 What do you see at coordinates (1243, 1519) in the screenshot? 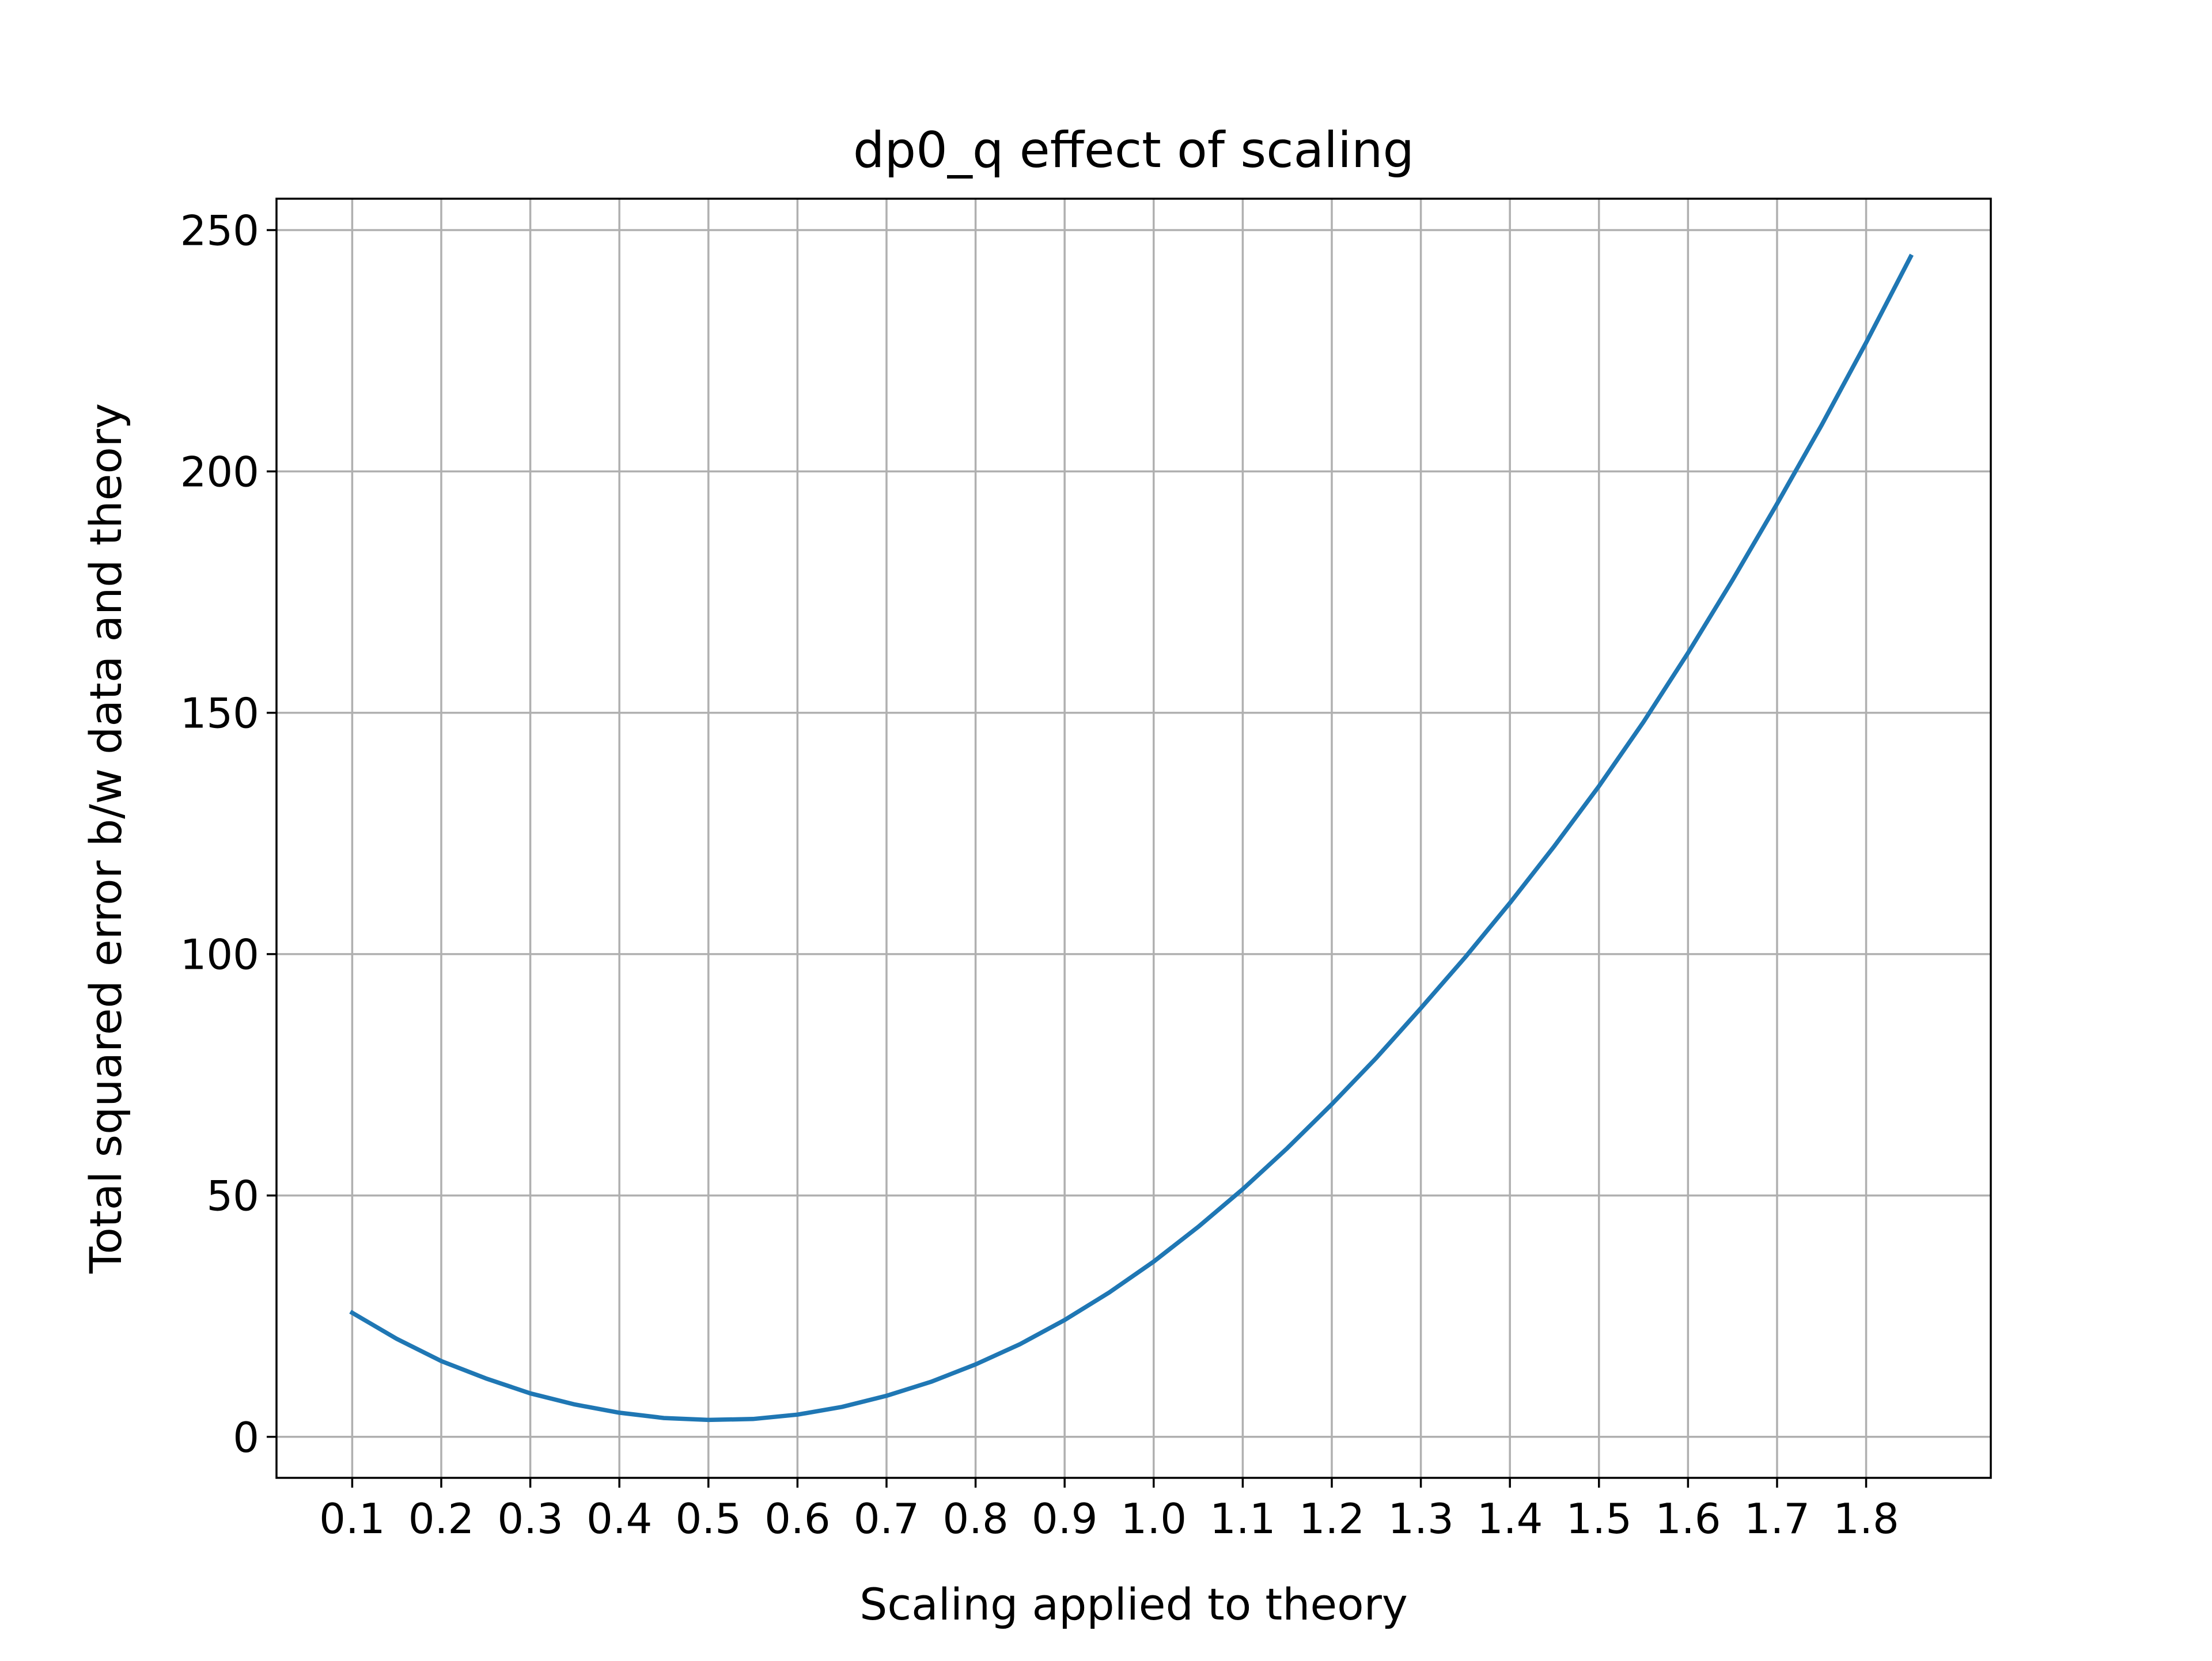
I see `x-tick-label: 1.1` at bounding box center [1243, 1519].